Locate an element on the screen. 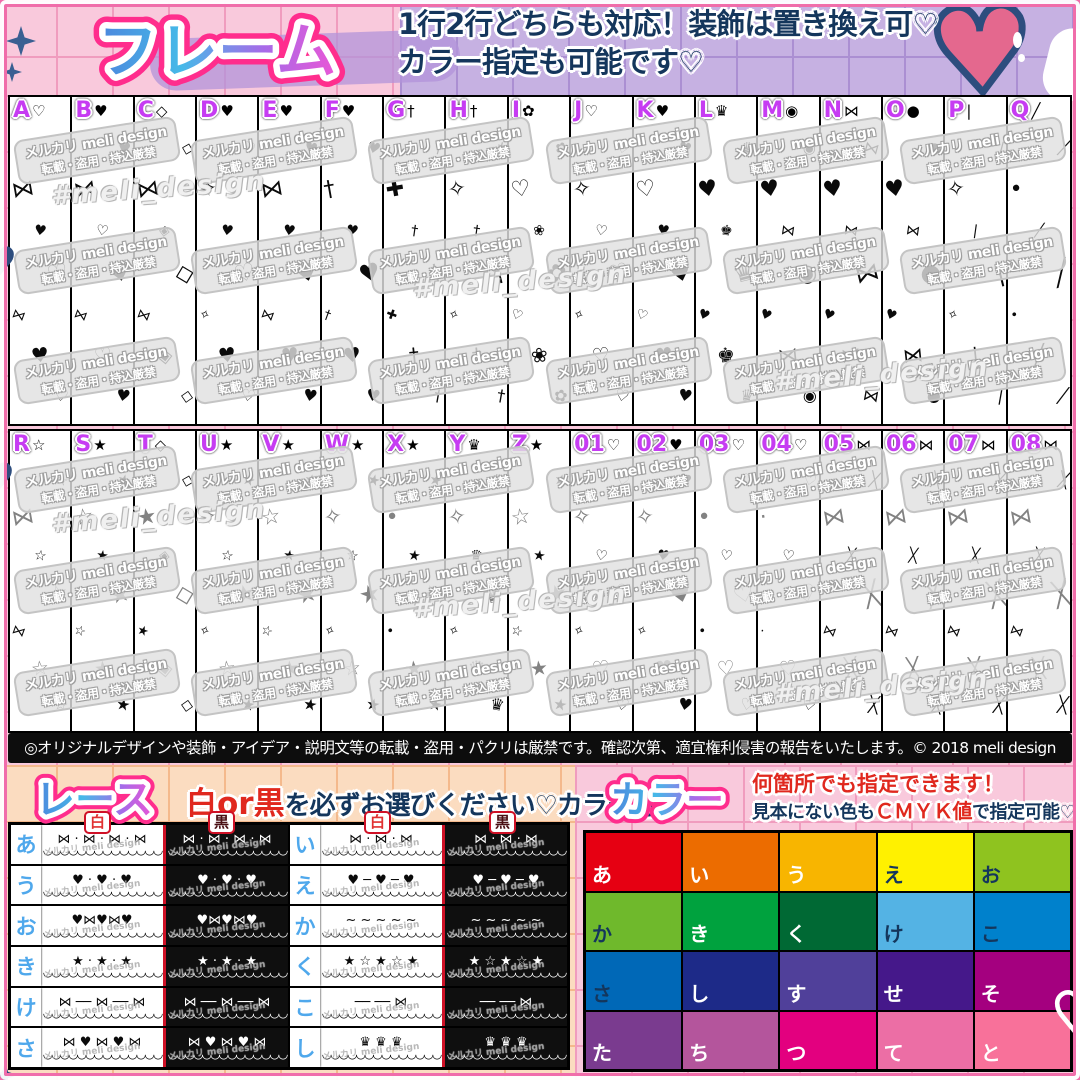  subtitle-line-1: 1行2行どちらも対応！装飾は置き換え可♡ is located at coordinates (668, 24).